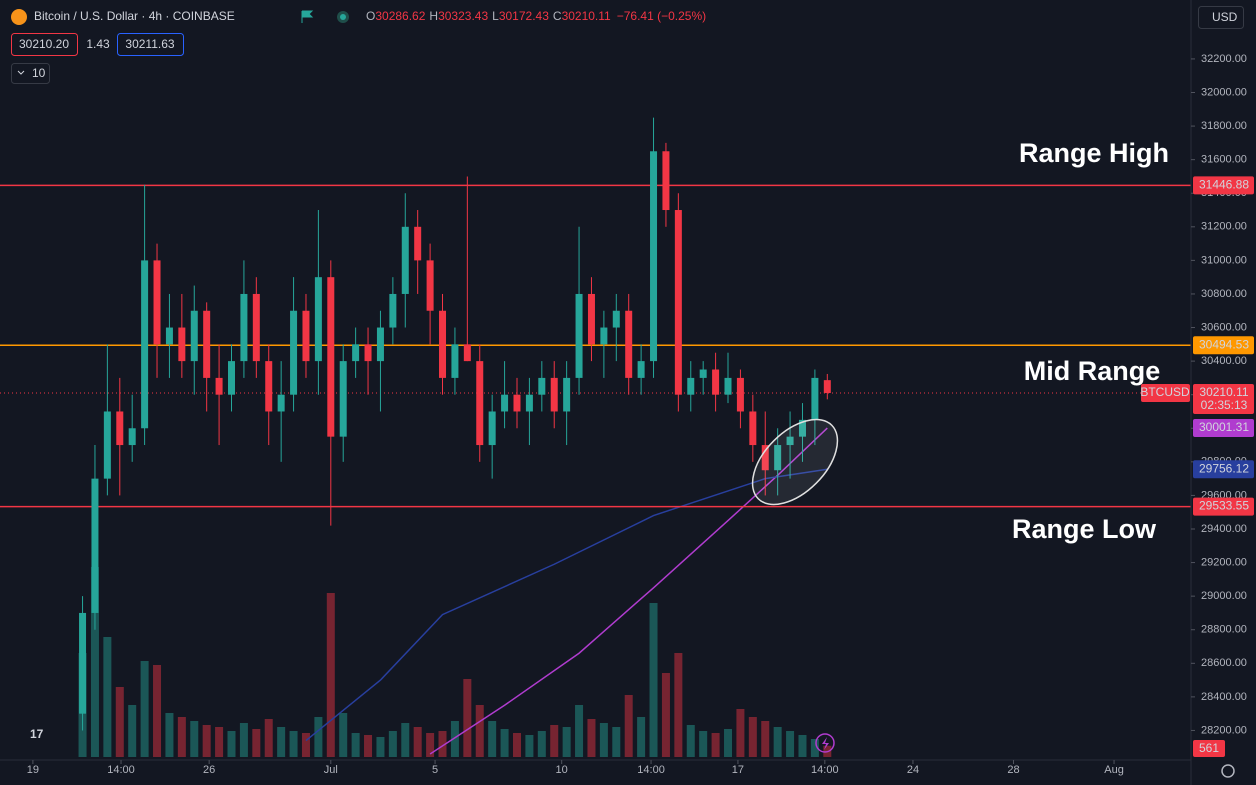 The width and height of the screenshot is (1256, 785). Describe the element at coordinates (1224, 227) in the screenshot. I see `y-tick-label: 31200.00` at that location.